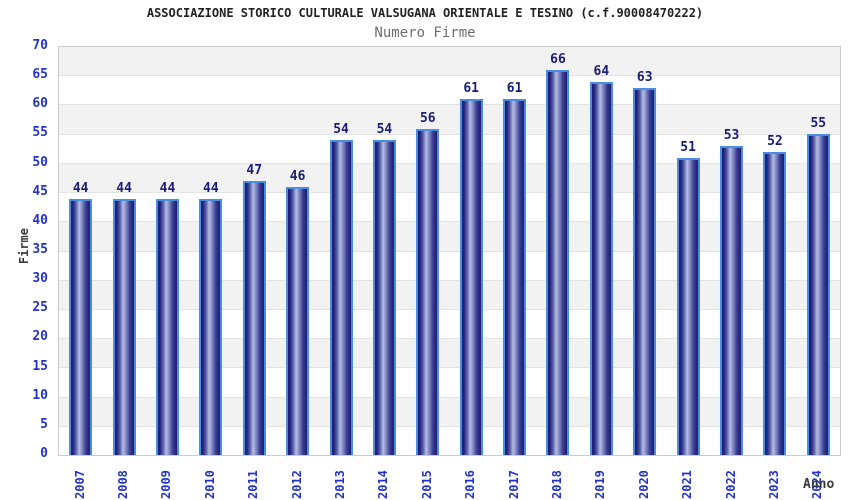  I want to click on x-tick-label: 2014, so click(383, 484).